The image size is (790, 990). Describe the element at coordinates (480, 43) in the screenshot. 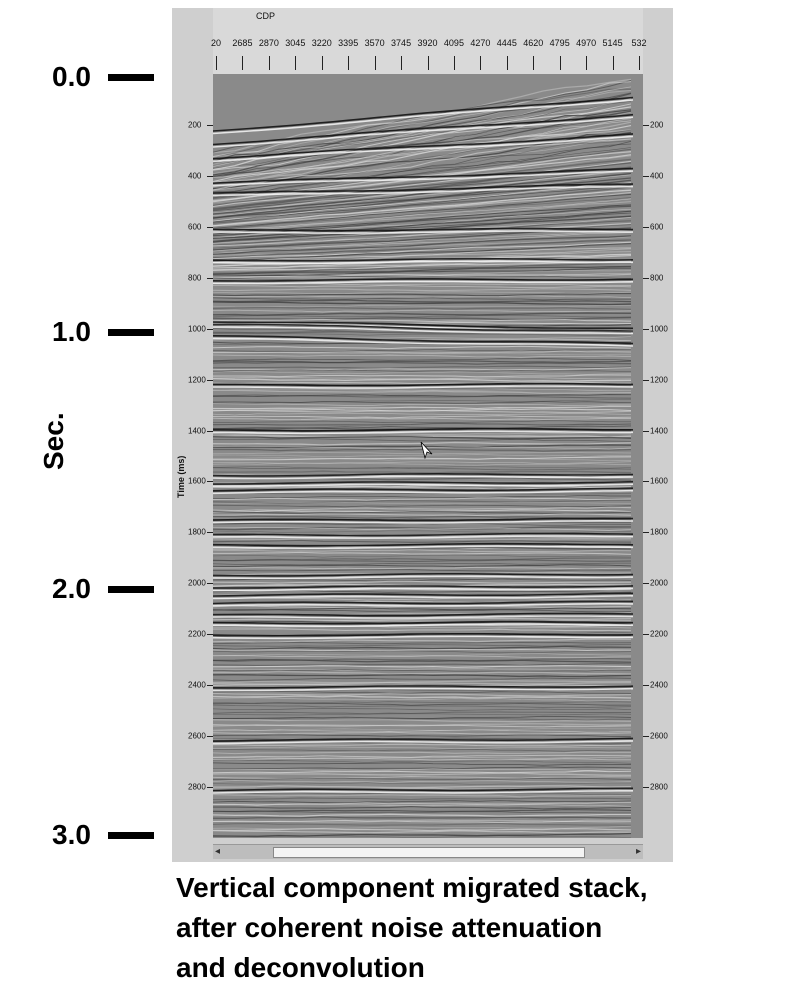

I see `cdp-tick-label: 4270` at that location.